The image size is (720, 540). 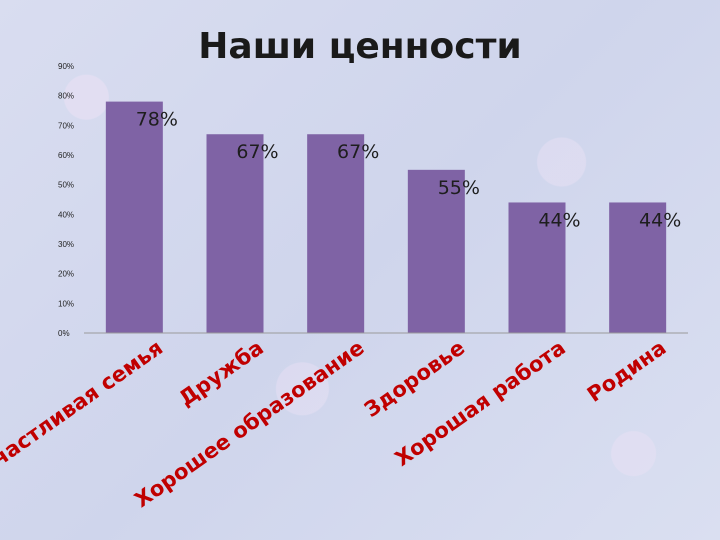 What do you see at coordinates (64, 333) in the screenshot?
I see `y-tick-label: 0%` at bounding box center [64, 333].